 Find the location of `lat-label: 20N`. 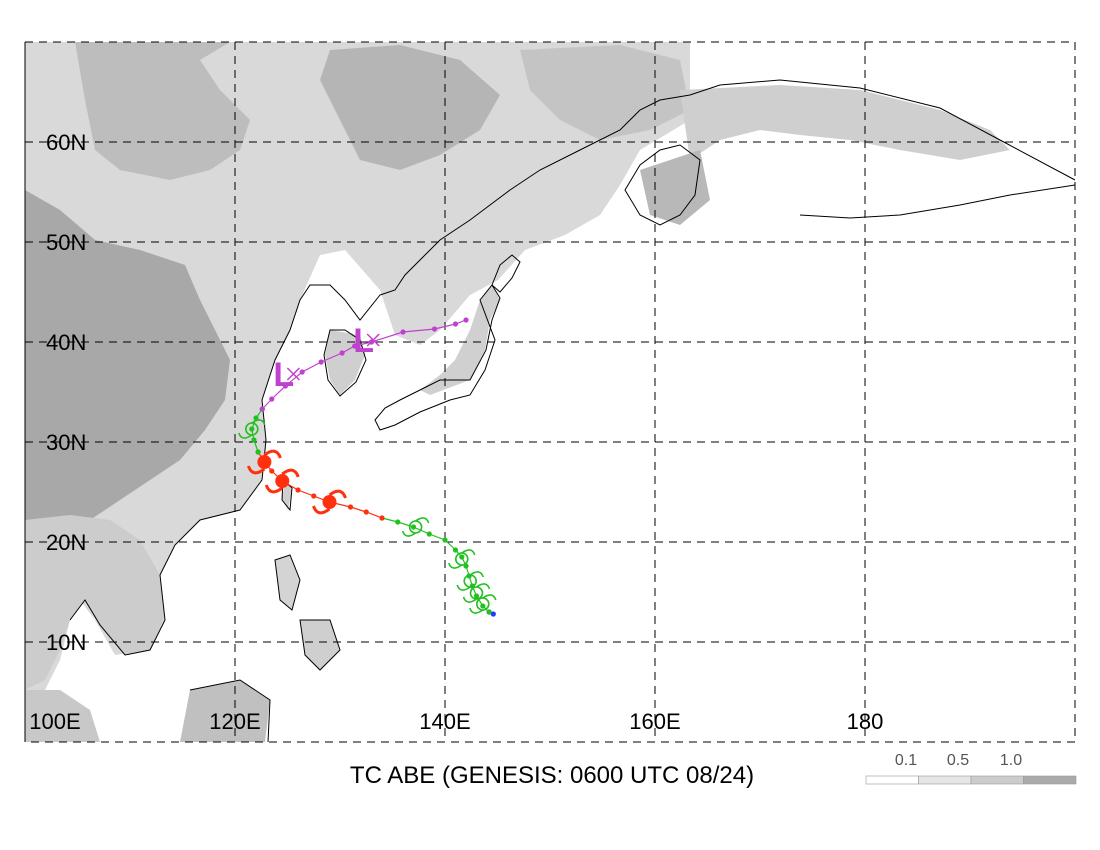

lat-label: 20N is located at coordinates (66, 542).